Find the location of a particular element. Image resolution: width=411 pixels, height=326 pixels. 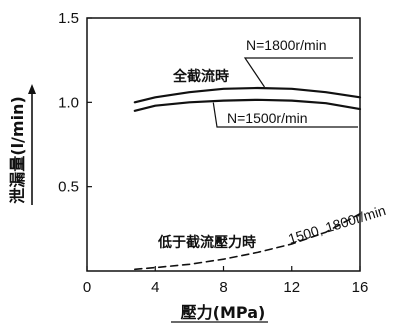

annotation-1800: N=1800r/min is located at coordinates (286, 45).